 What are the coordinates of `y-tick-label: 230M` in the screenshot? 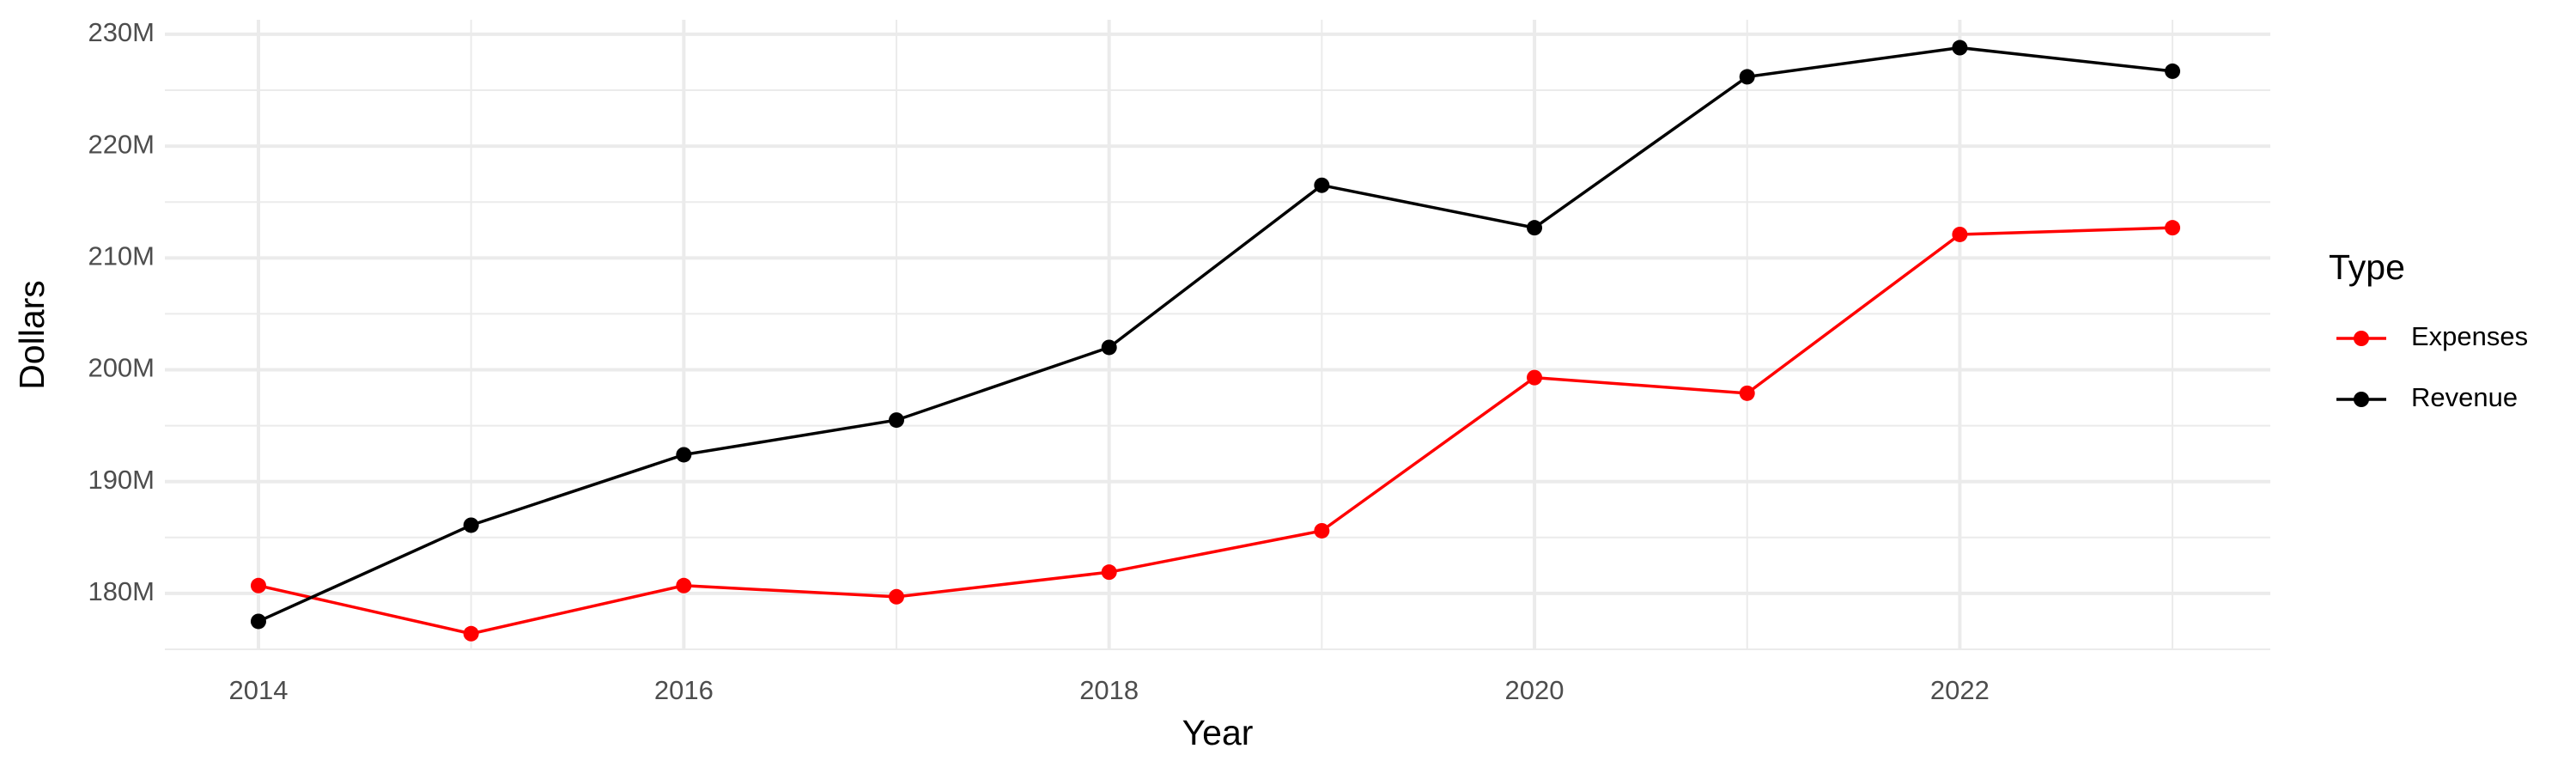 It's located at (122, 32).